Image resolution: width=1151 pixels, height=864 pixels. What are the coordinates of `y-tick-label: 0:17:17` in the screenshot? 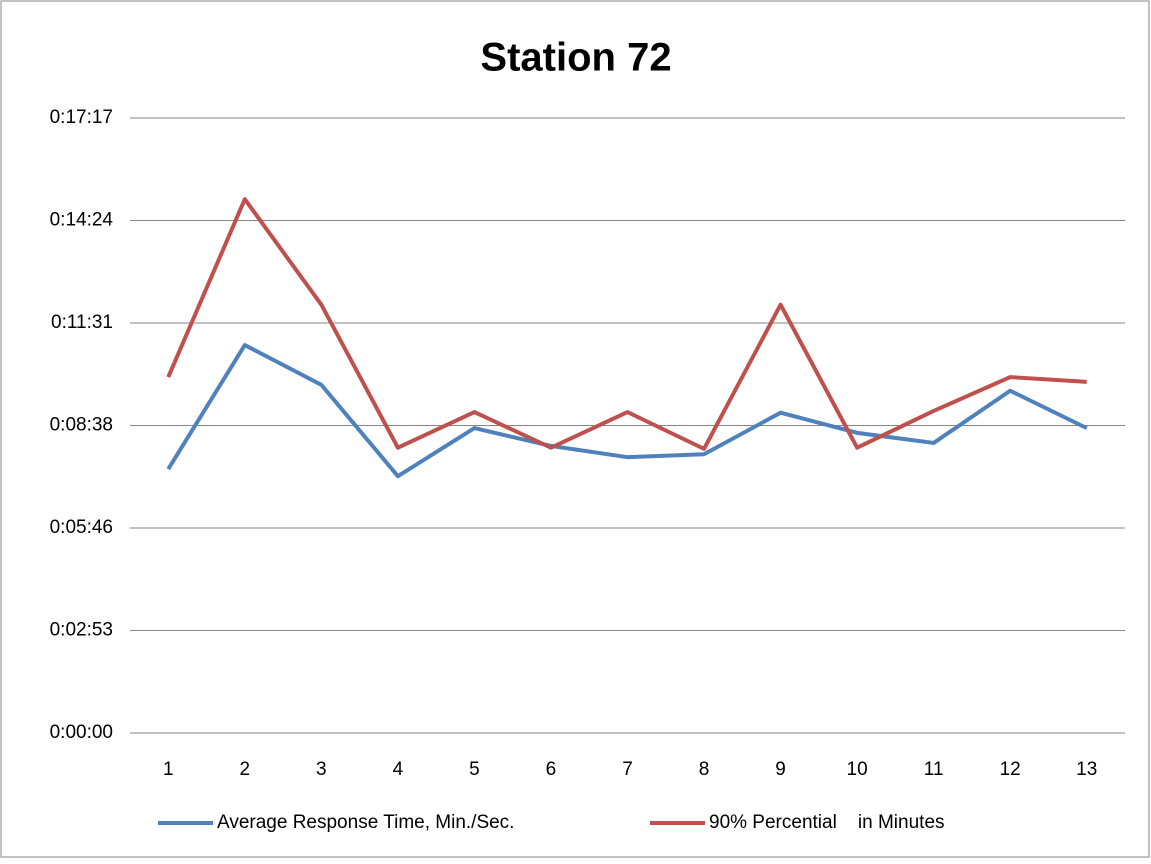 It's located at (81, 117).